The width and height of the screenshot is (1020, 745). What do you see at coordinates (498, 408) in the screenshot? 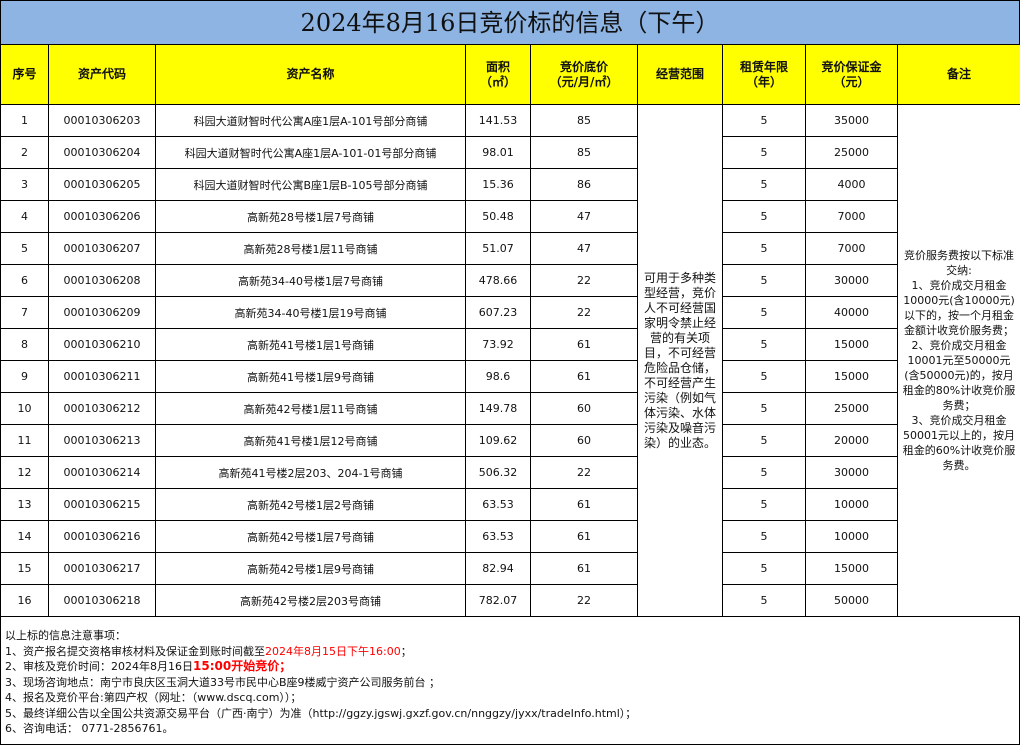
I see `cell-area: 149.78` at bounding box center [498, 408].